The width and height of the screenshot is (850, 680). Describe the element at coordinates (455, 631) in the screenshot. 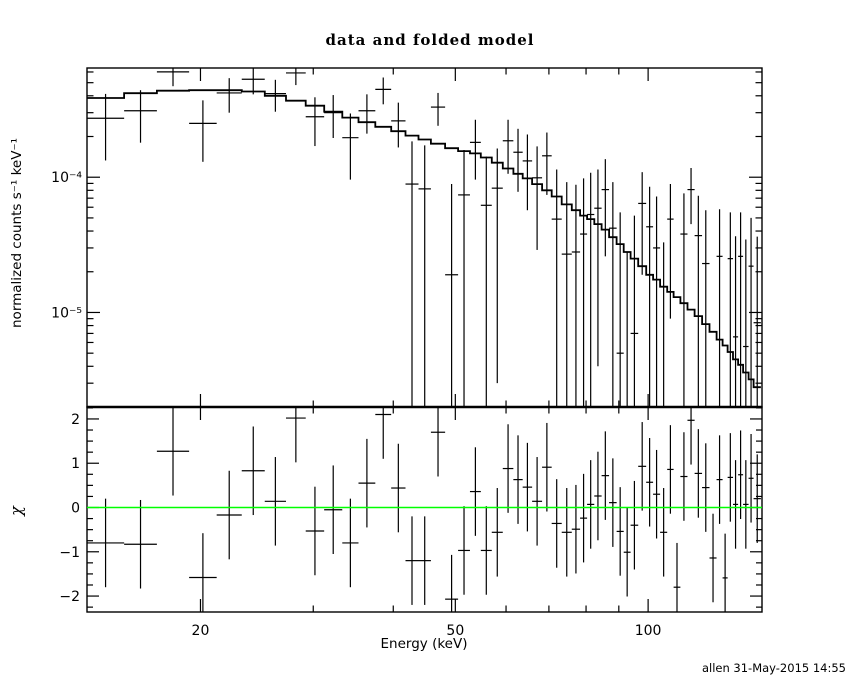

I see `x-tick-label: 50` at that location.